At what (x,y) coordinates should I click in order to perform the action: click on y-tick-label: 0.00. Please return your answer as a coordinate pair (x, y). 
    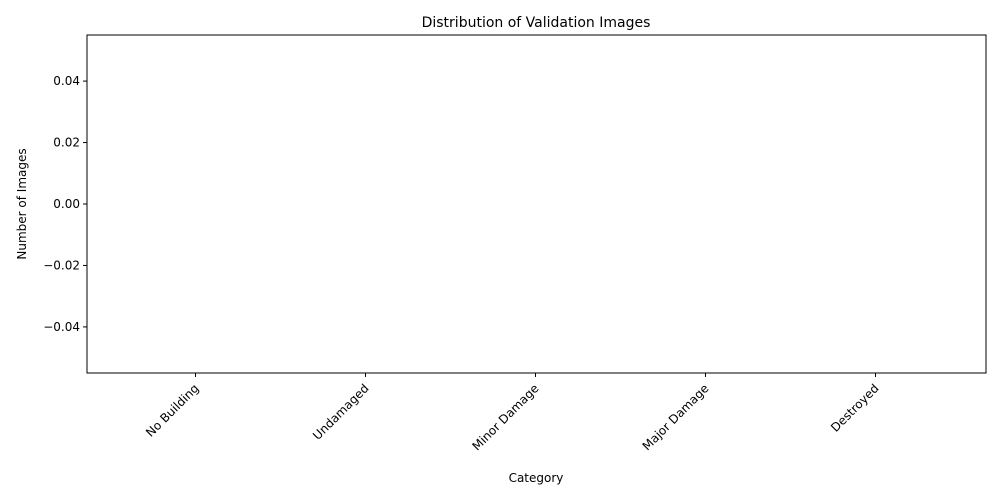
    Looking at the image, I should click on (66, 204).